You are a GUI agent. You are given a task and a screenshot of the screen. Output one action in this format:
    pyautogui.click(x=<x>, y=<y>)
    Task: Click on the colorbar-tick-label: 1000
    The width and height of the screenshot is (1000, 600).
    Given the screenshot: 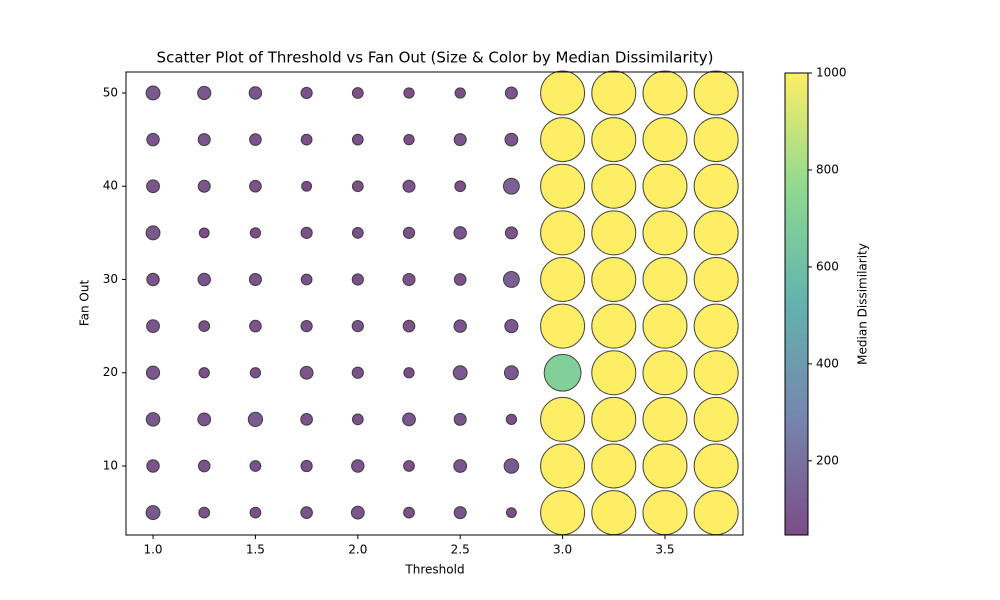 What is the action you would take?
    pyautogui.click(x=831, y=73)
    